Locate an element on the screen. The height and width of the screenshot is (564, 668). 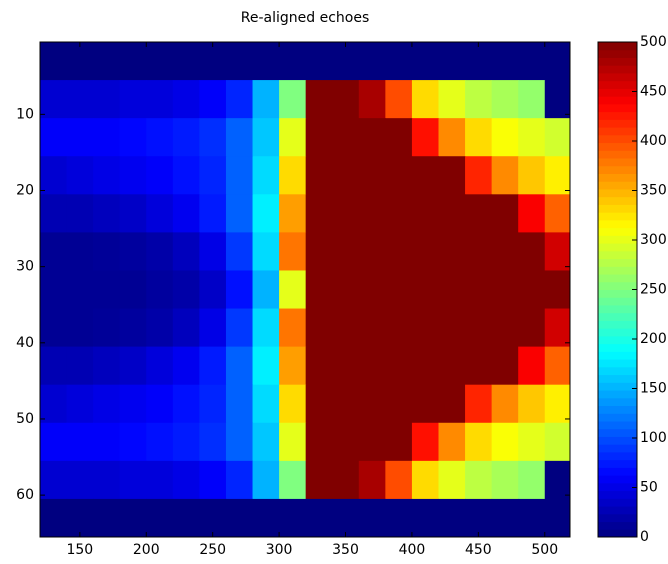
colorbar-tick-label: 150 is located at coordinates (653, 389).